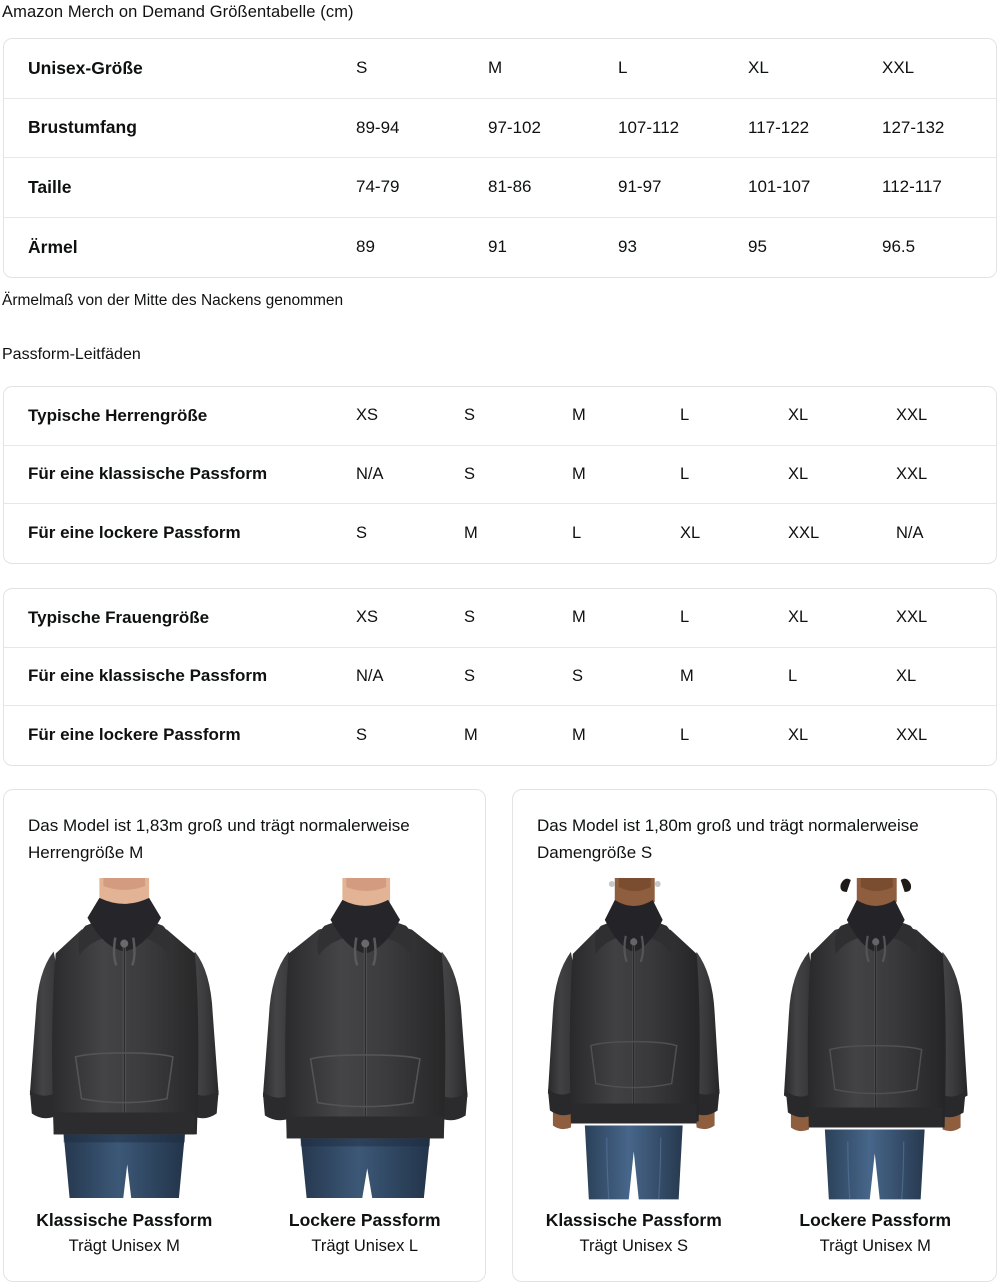  I want to click on table-row-header: Unisex-Größe S M L XL XXL, so click(500, 69).